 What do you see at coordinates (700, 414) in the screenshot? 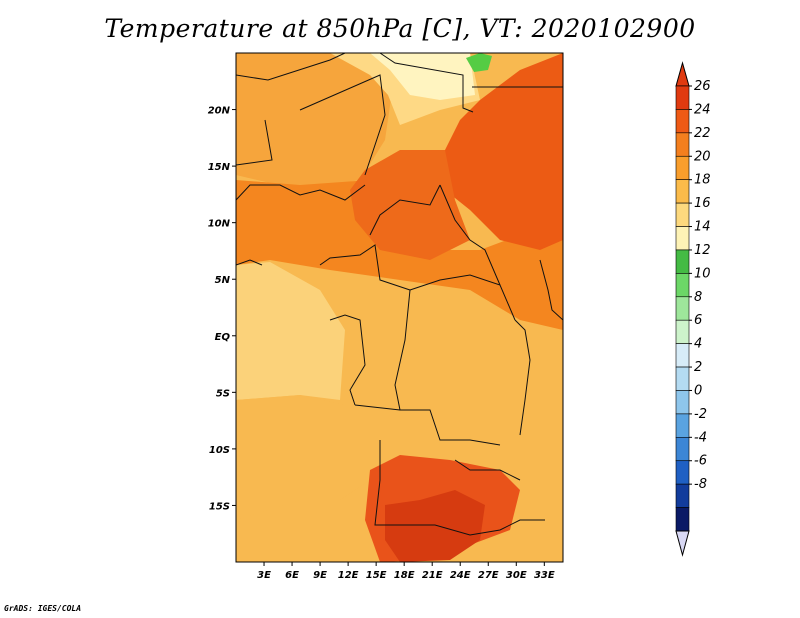
I see `colorbar-label: -2` at bounding box center [700, 414].